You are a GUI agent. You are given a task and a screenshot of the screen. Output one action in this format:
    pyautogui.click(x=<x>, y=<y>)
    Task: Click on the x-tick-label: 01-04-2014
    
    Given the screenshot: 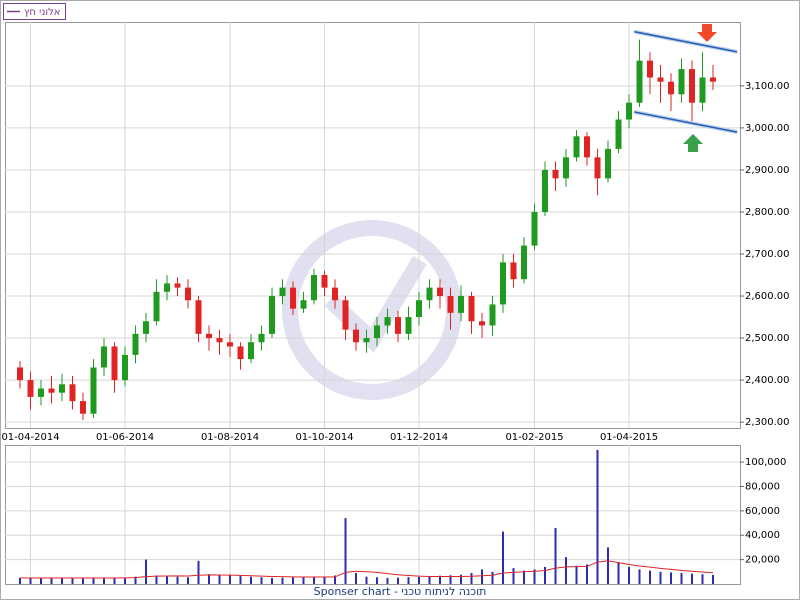 What is the action you would take?
    pyautogui.click(x=30, y=437)
    